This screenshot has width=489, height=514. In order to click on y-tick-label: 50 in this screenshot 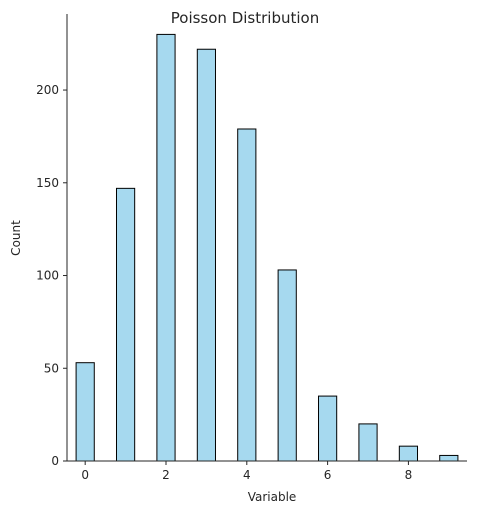, I will do `click(51, 368)`.